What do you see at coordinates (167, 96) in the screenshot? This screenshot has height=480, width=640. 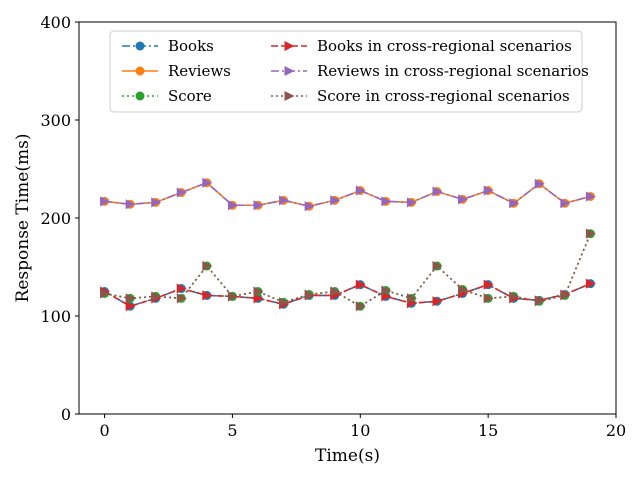 I see `legend-item: Score` at bounding box center [167, 96].